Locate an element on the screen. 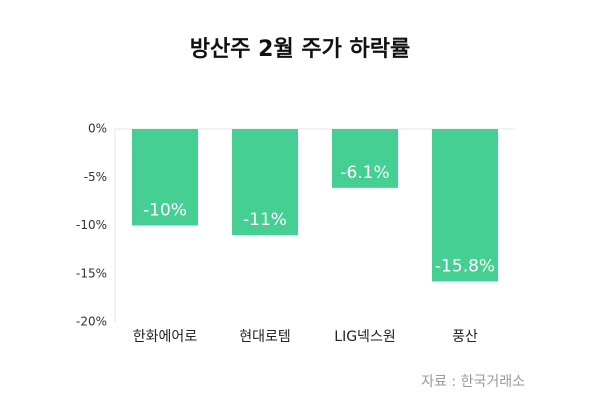  y-tick-label: -5% is located at coordinates (95, 177).